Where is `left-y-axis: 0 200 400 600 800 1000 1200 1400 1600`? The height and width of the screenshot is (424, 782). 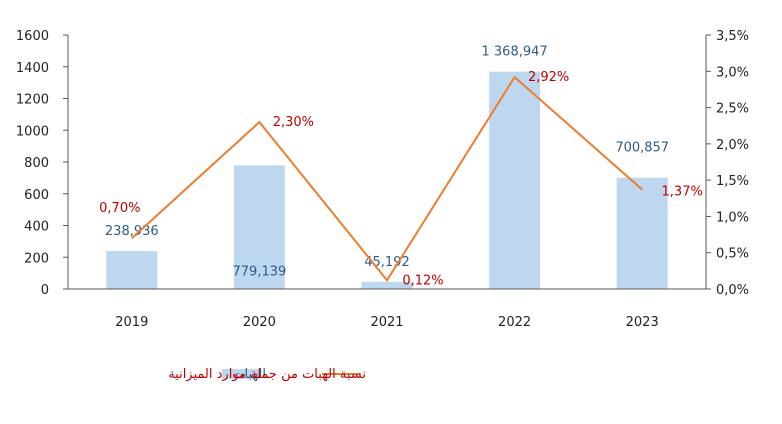
left-y-axis: 0 200 400 600 800 1000 1200 1400 1600 is located at coordinates (42, 163).